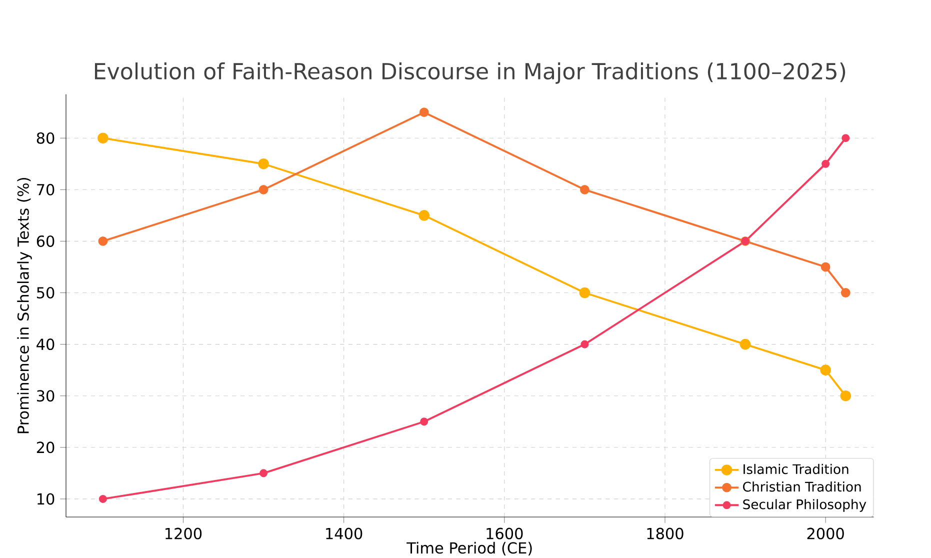 The image size is (931, 558). I want to click on y-tick-label: 30, so click(45, 396).